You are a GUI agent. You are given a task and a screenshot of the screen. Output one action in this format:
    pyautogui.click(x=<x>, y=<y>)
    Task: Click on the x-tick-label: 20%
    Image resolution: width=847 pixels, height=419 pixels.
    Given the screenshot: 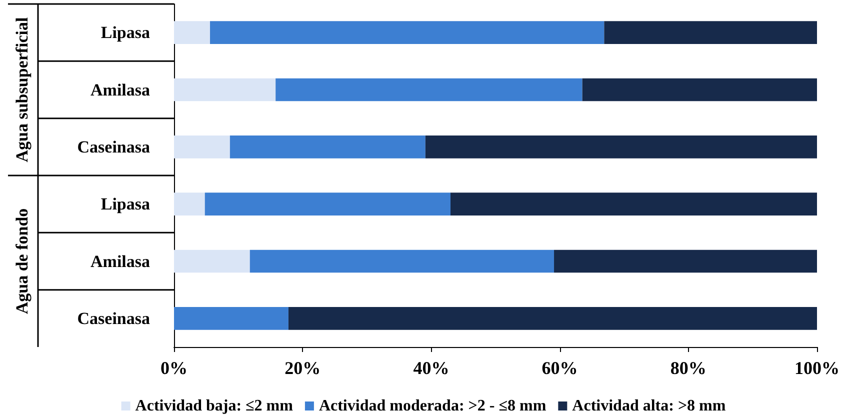 What is the action you would take?
    pyautogui.click(x=302, y=368)
    